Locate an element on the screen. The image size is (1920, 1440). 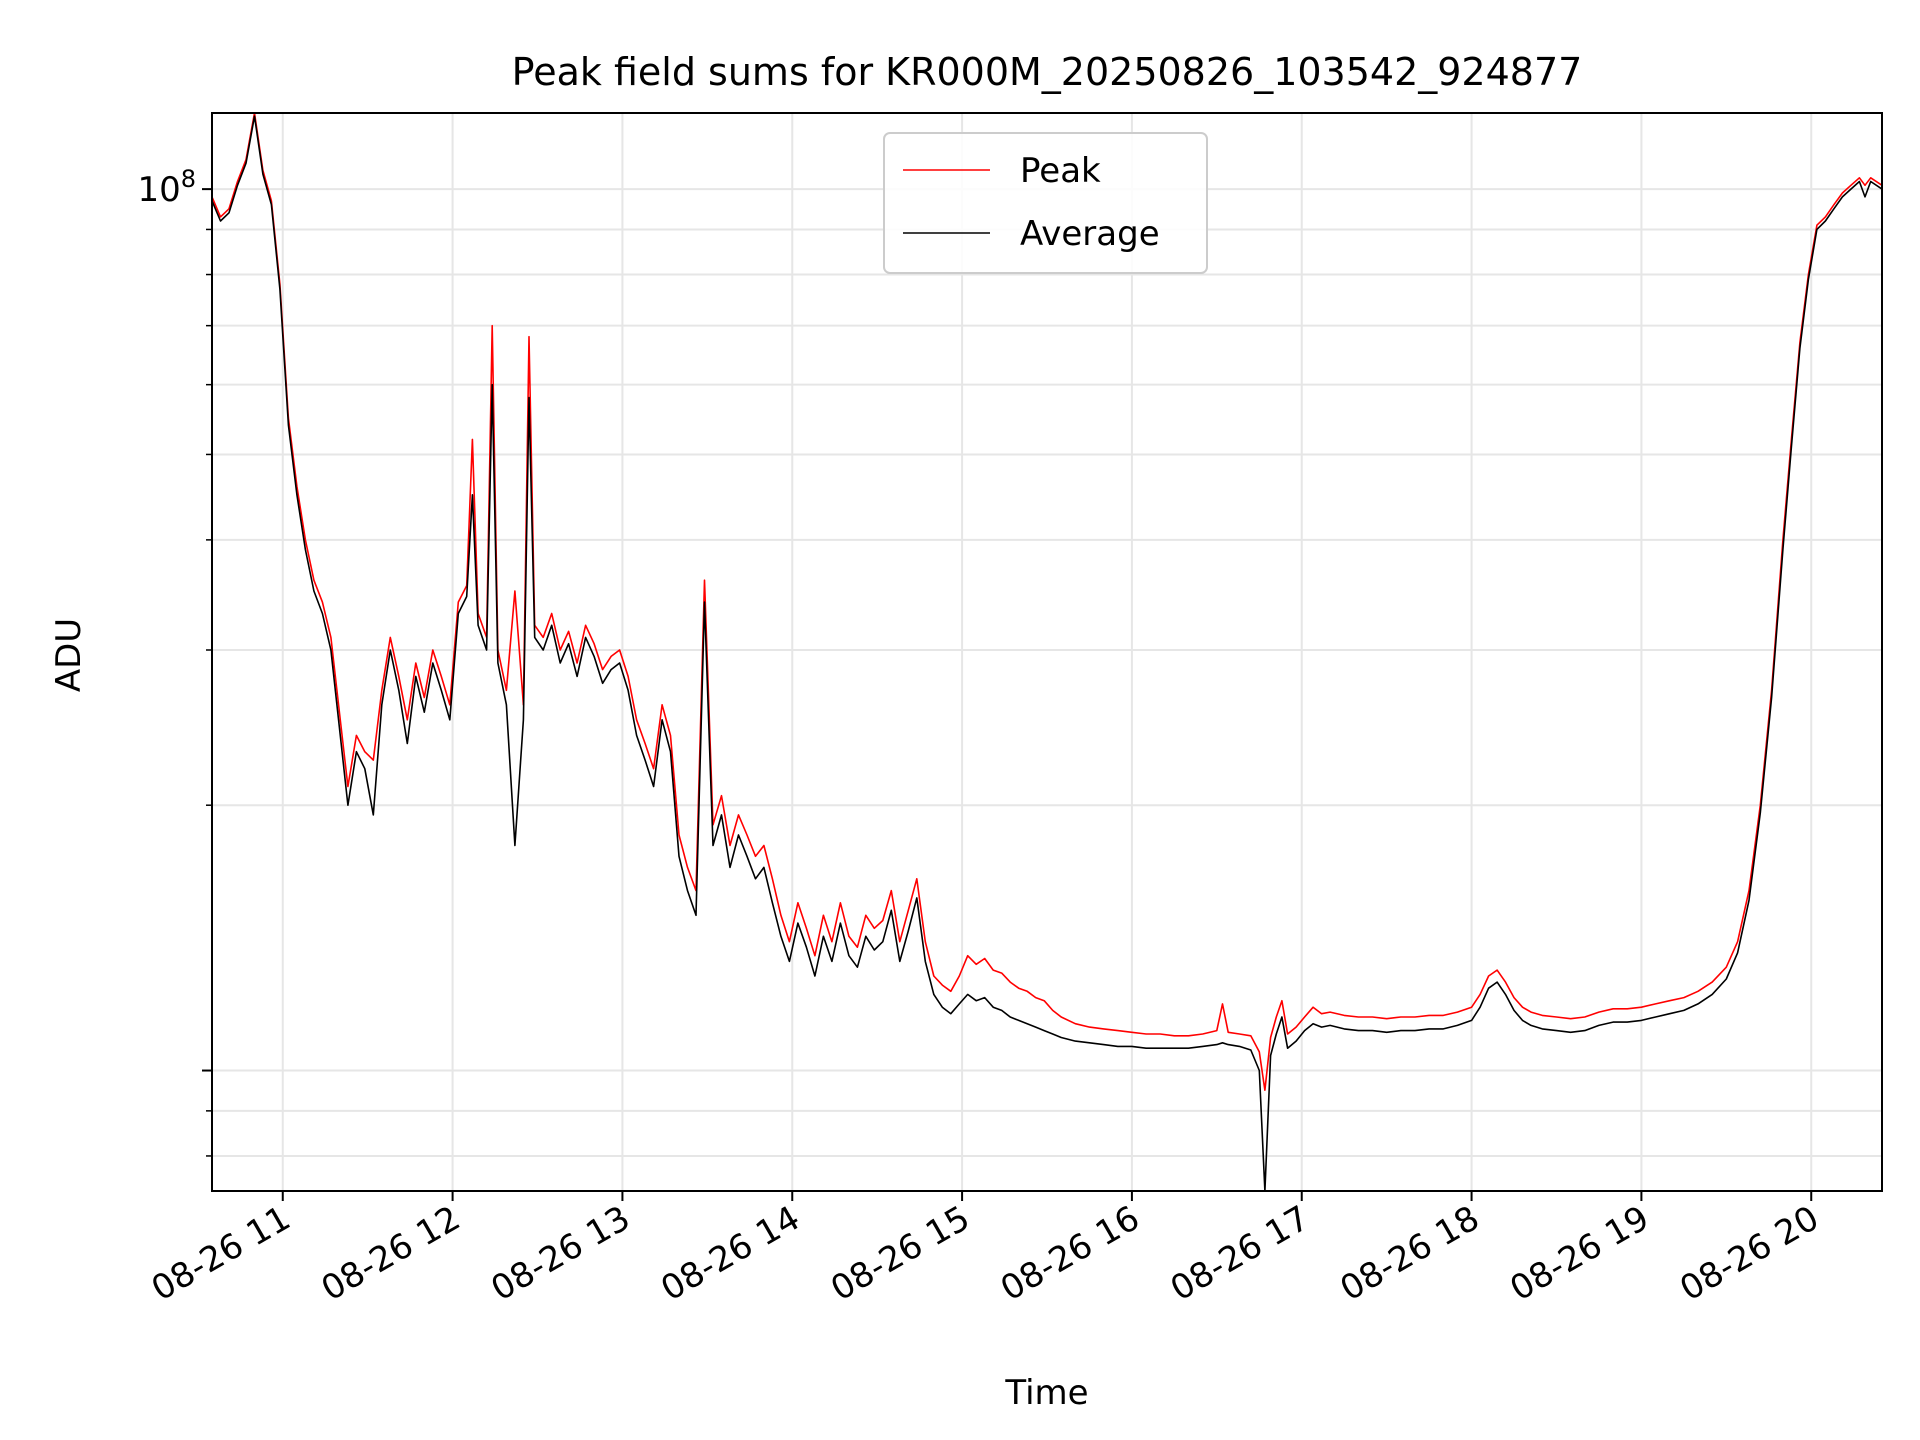
x-tick-label: 08-26 16 is located at coordinates (1070, 1253).